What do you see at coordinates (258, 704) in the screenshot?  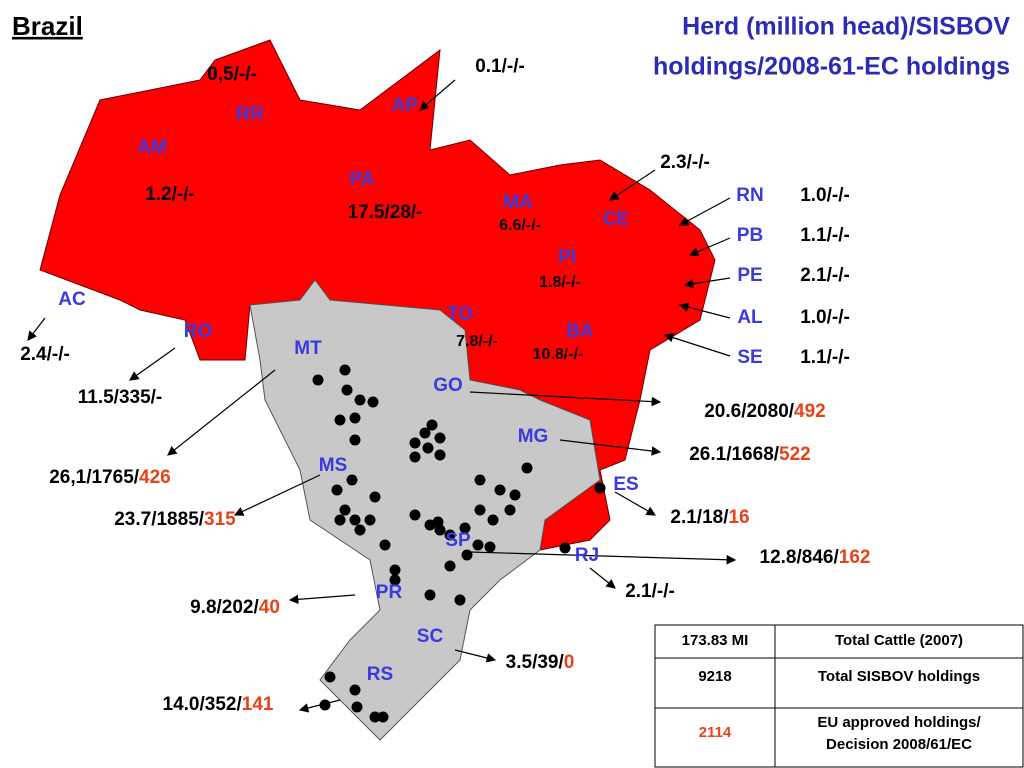 I see `eu-holdings: 141` at bounding box center [258, 704].